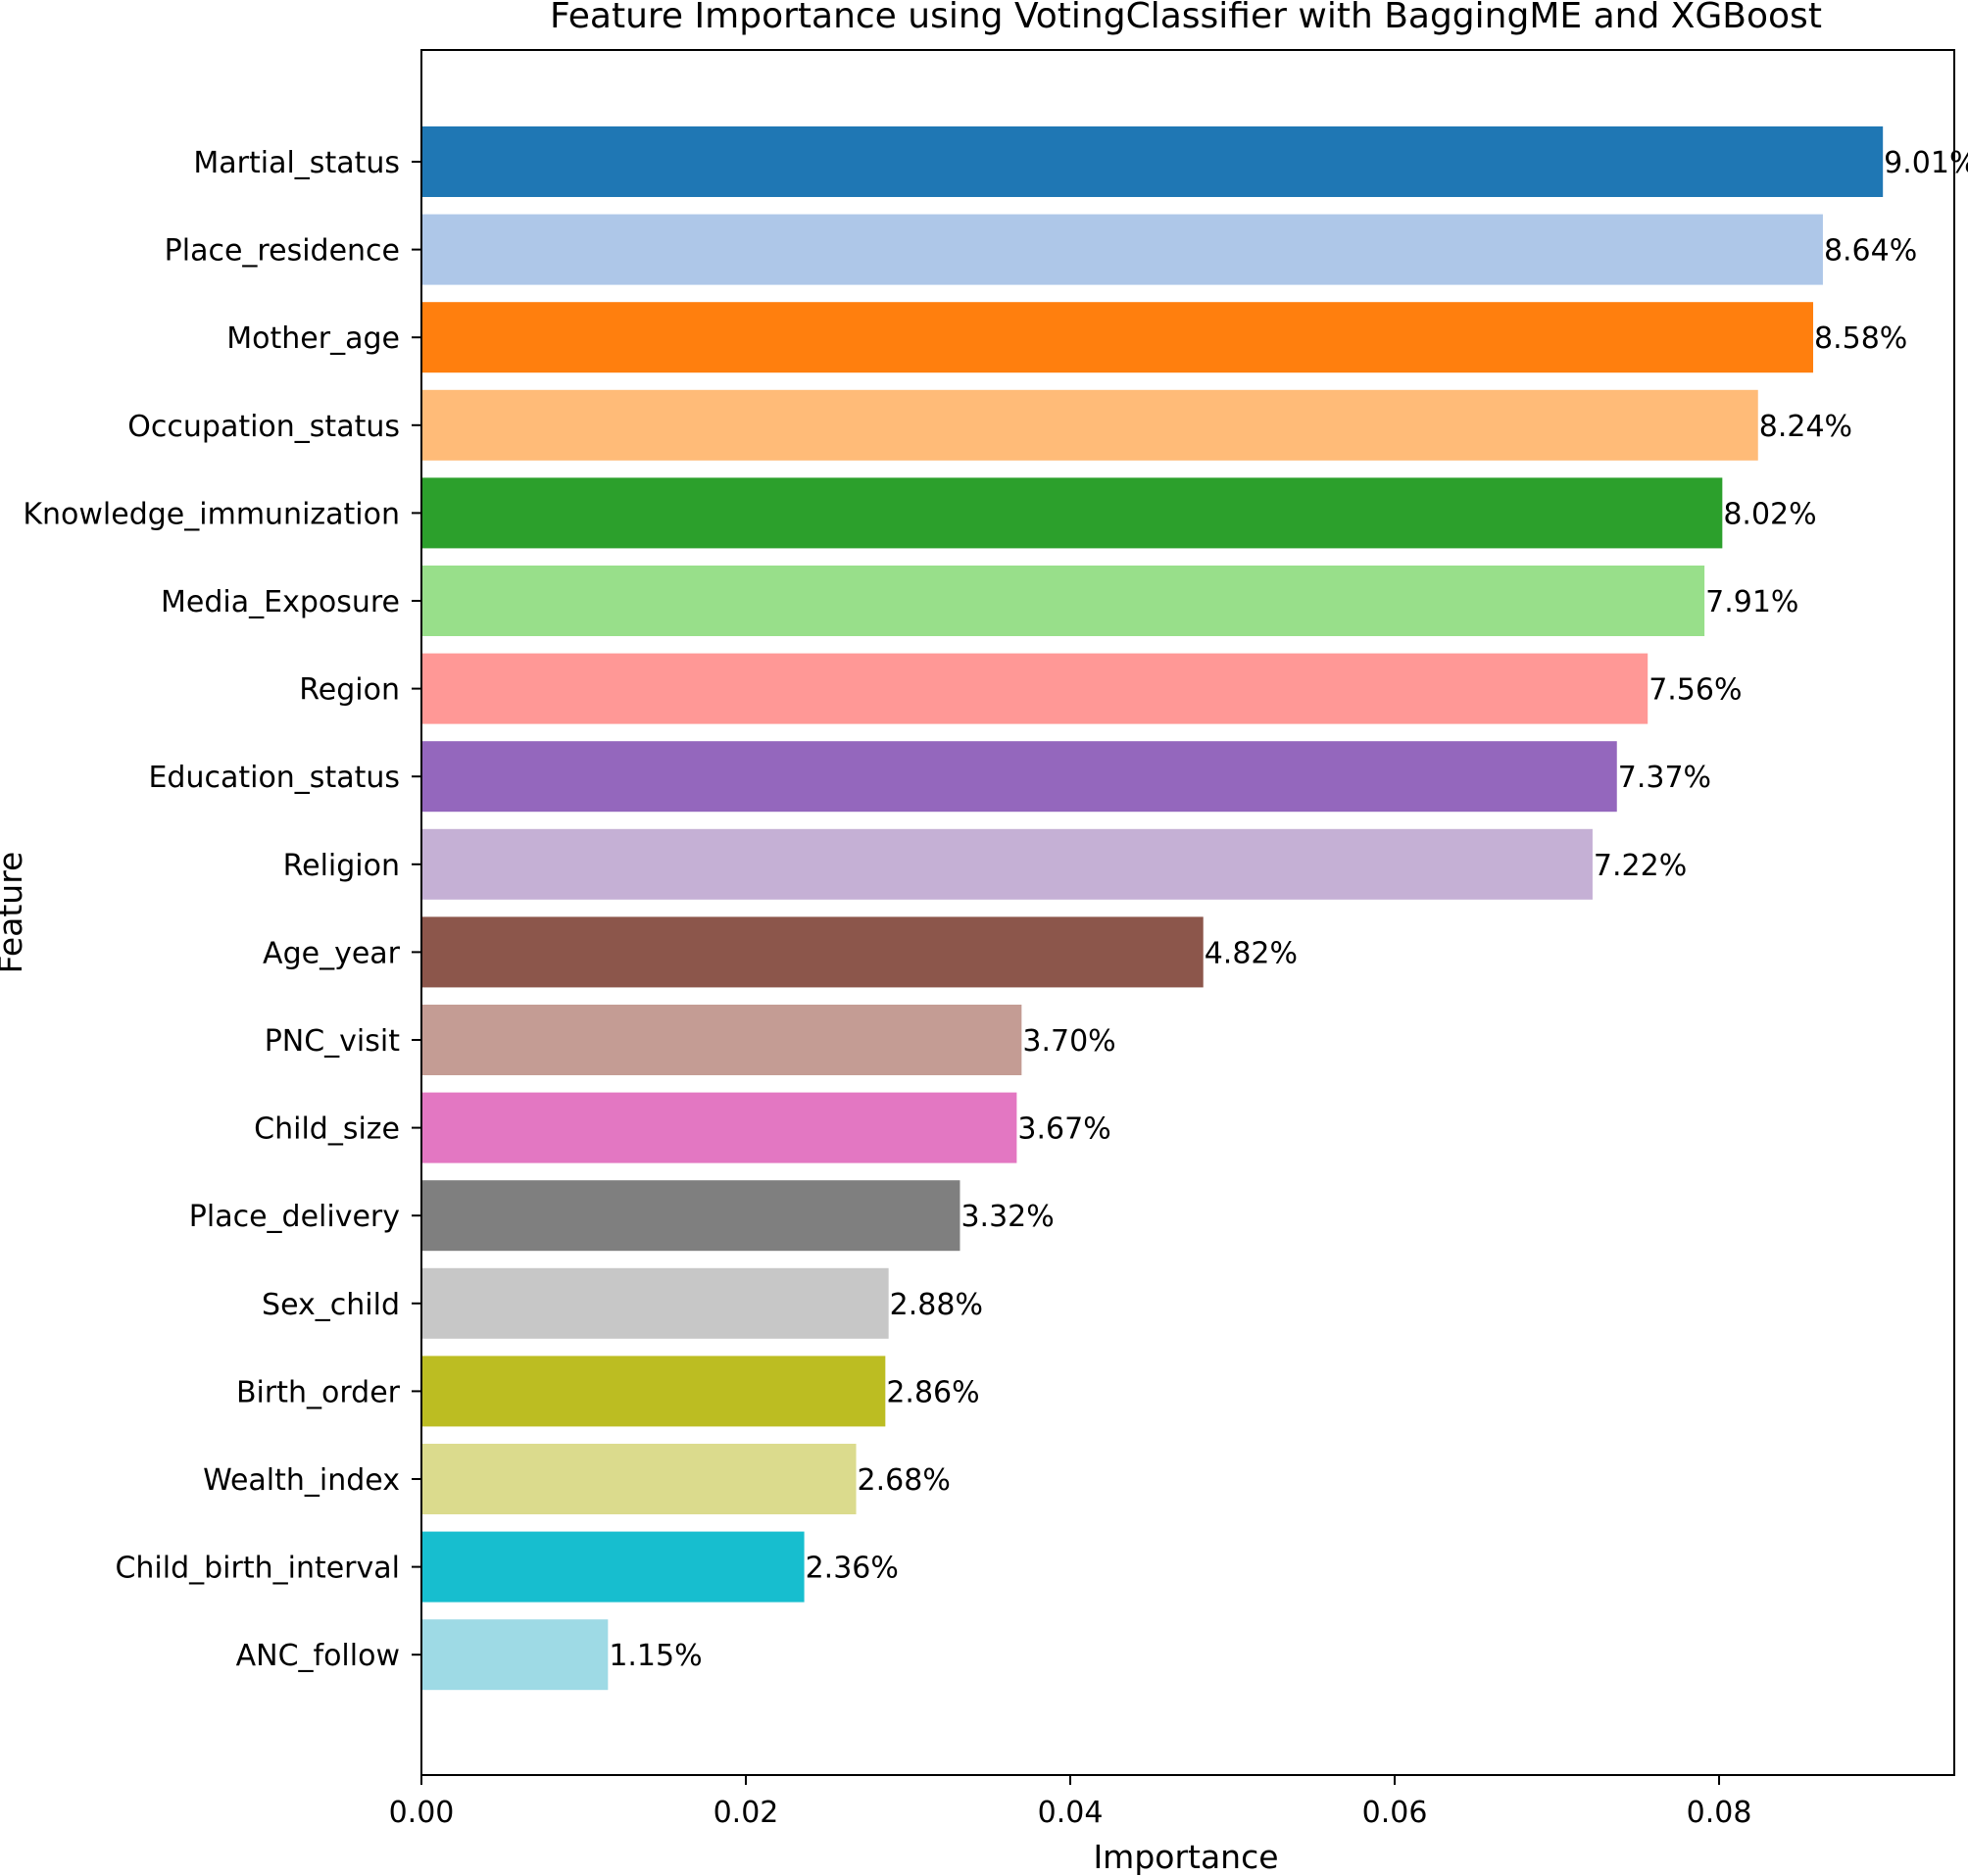  Describe the element at coordinates (904, 1481) in the screenshot. I see `value-label: 2.68%` at that location.